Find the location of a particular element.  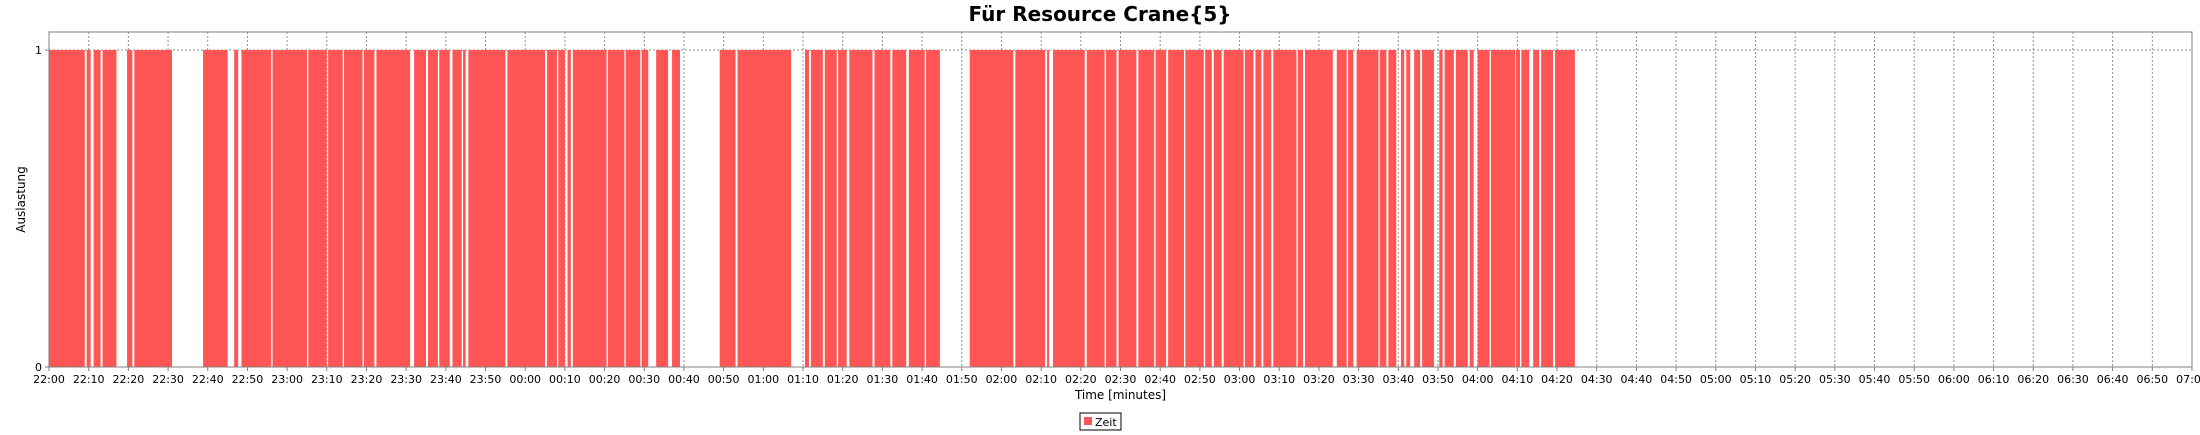

x-tick-label: 23:40 is located at coordinates (446, 379).